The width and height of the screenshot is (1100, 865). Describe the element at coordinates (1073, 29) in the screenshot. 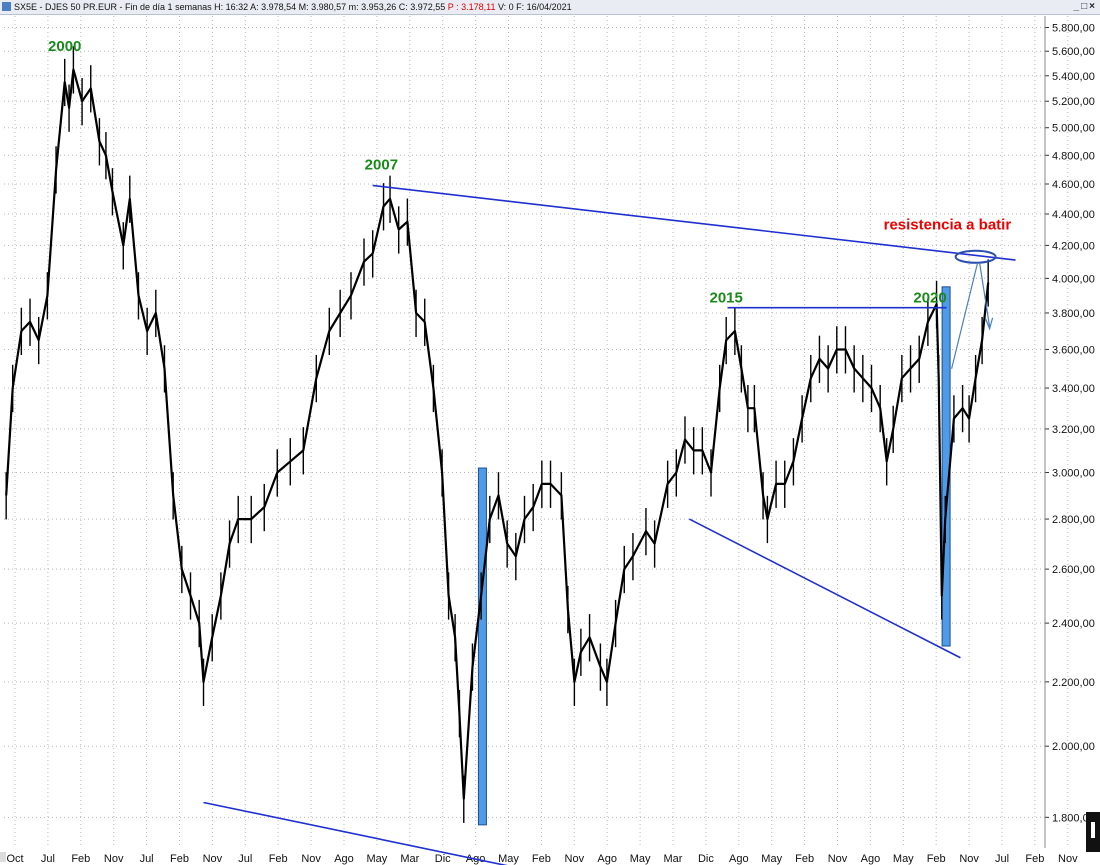

I see `y-tick-label: 5.800,00` at that location.